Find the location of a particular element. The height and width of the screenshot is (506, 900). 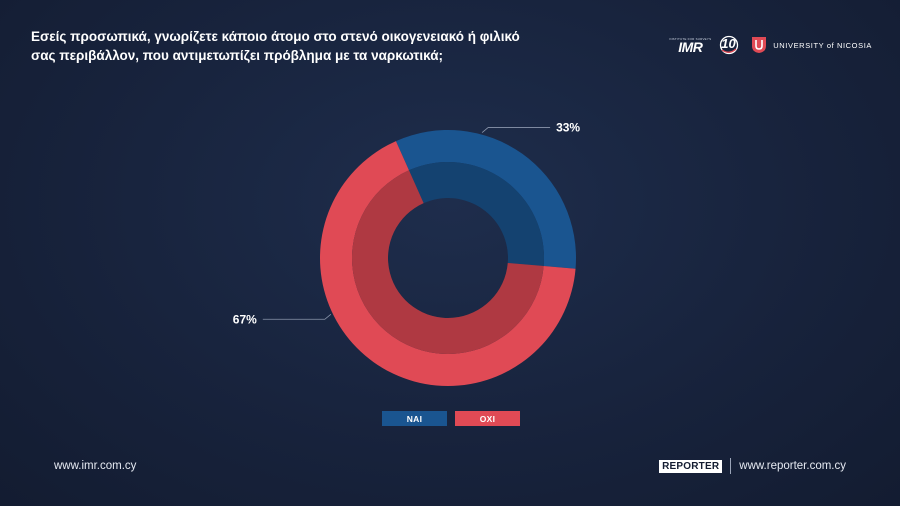

donut-slice-inner-yes is located at coordinates (476, 214).